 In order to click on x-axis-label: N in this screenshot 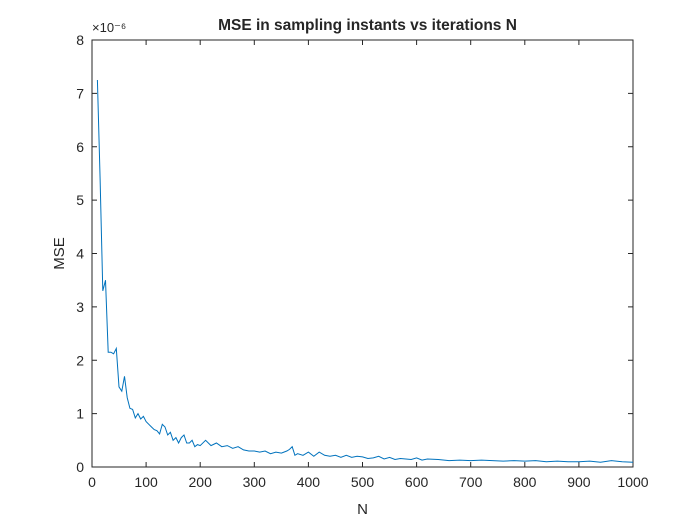, I will do `click(362, 509)`.